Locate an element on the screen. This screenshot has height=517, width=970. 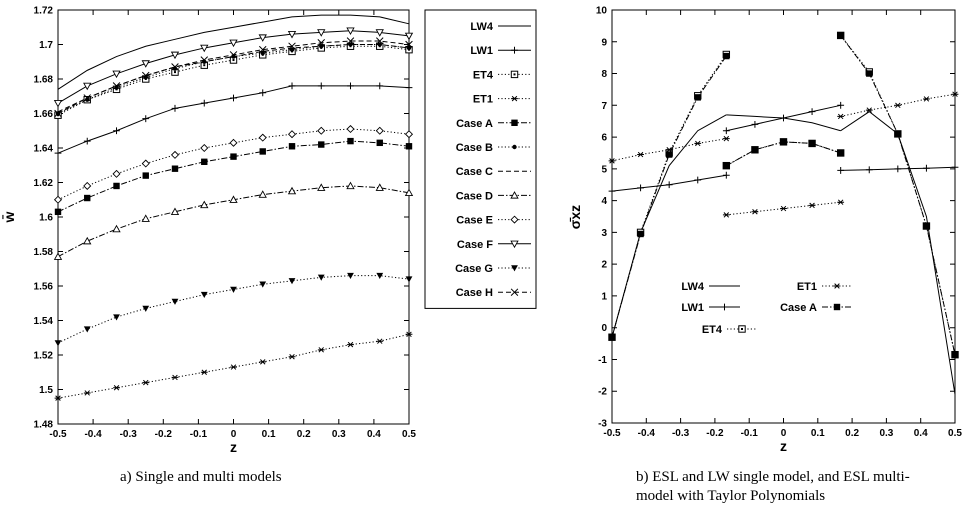
chart-a-legend-entry: ET4 is located at coordinates (502, 75).